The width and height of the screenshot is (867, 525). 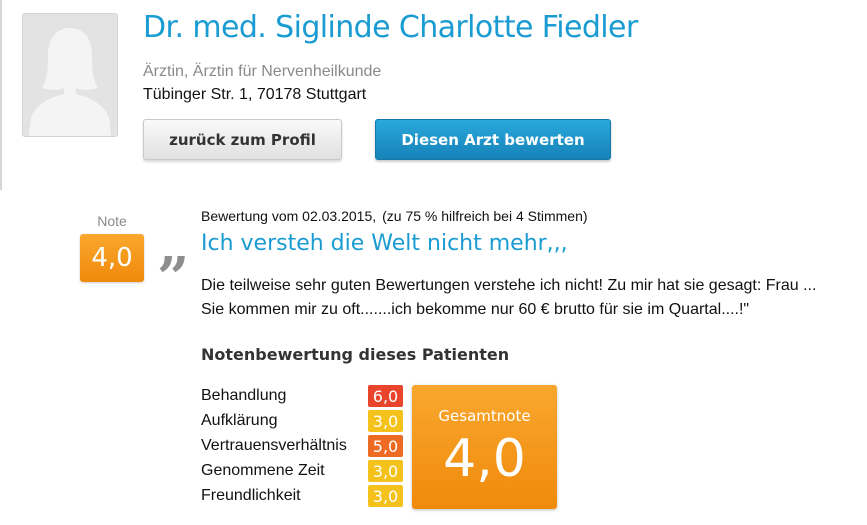 I want to click on review-helpful-votes: (zu 75 % hilfreich bei 4 Stimmen), so click(x=485, y=216).